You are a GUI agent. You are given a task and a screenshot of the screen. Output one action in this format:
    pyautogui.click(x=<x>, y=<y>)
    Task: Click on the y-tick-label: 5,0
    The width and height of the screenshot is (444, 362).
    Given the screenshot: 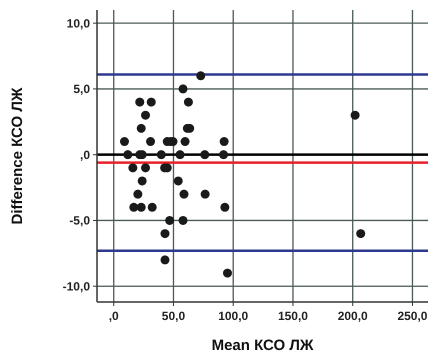 What is the action you would take?
    pyautogui.click(x=81, y=89)
    